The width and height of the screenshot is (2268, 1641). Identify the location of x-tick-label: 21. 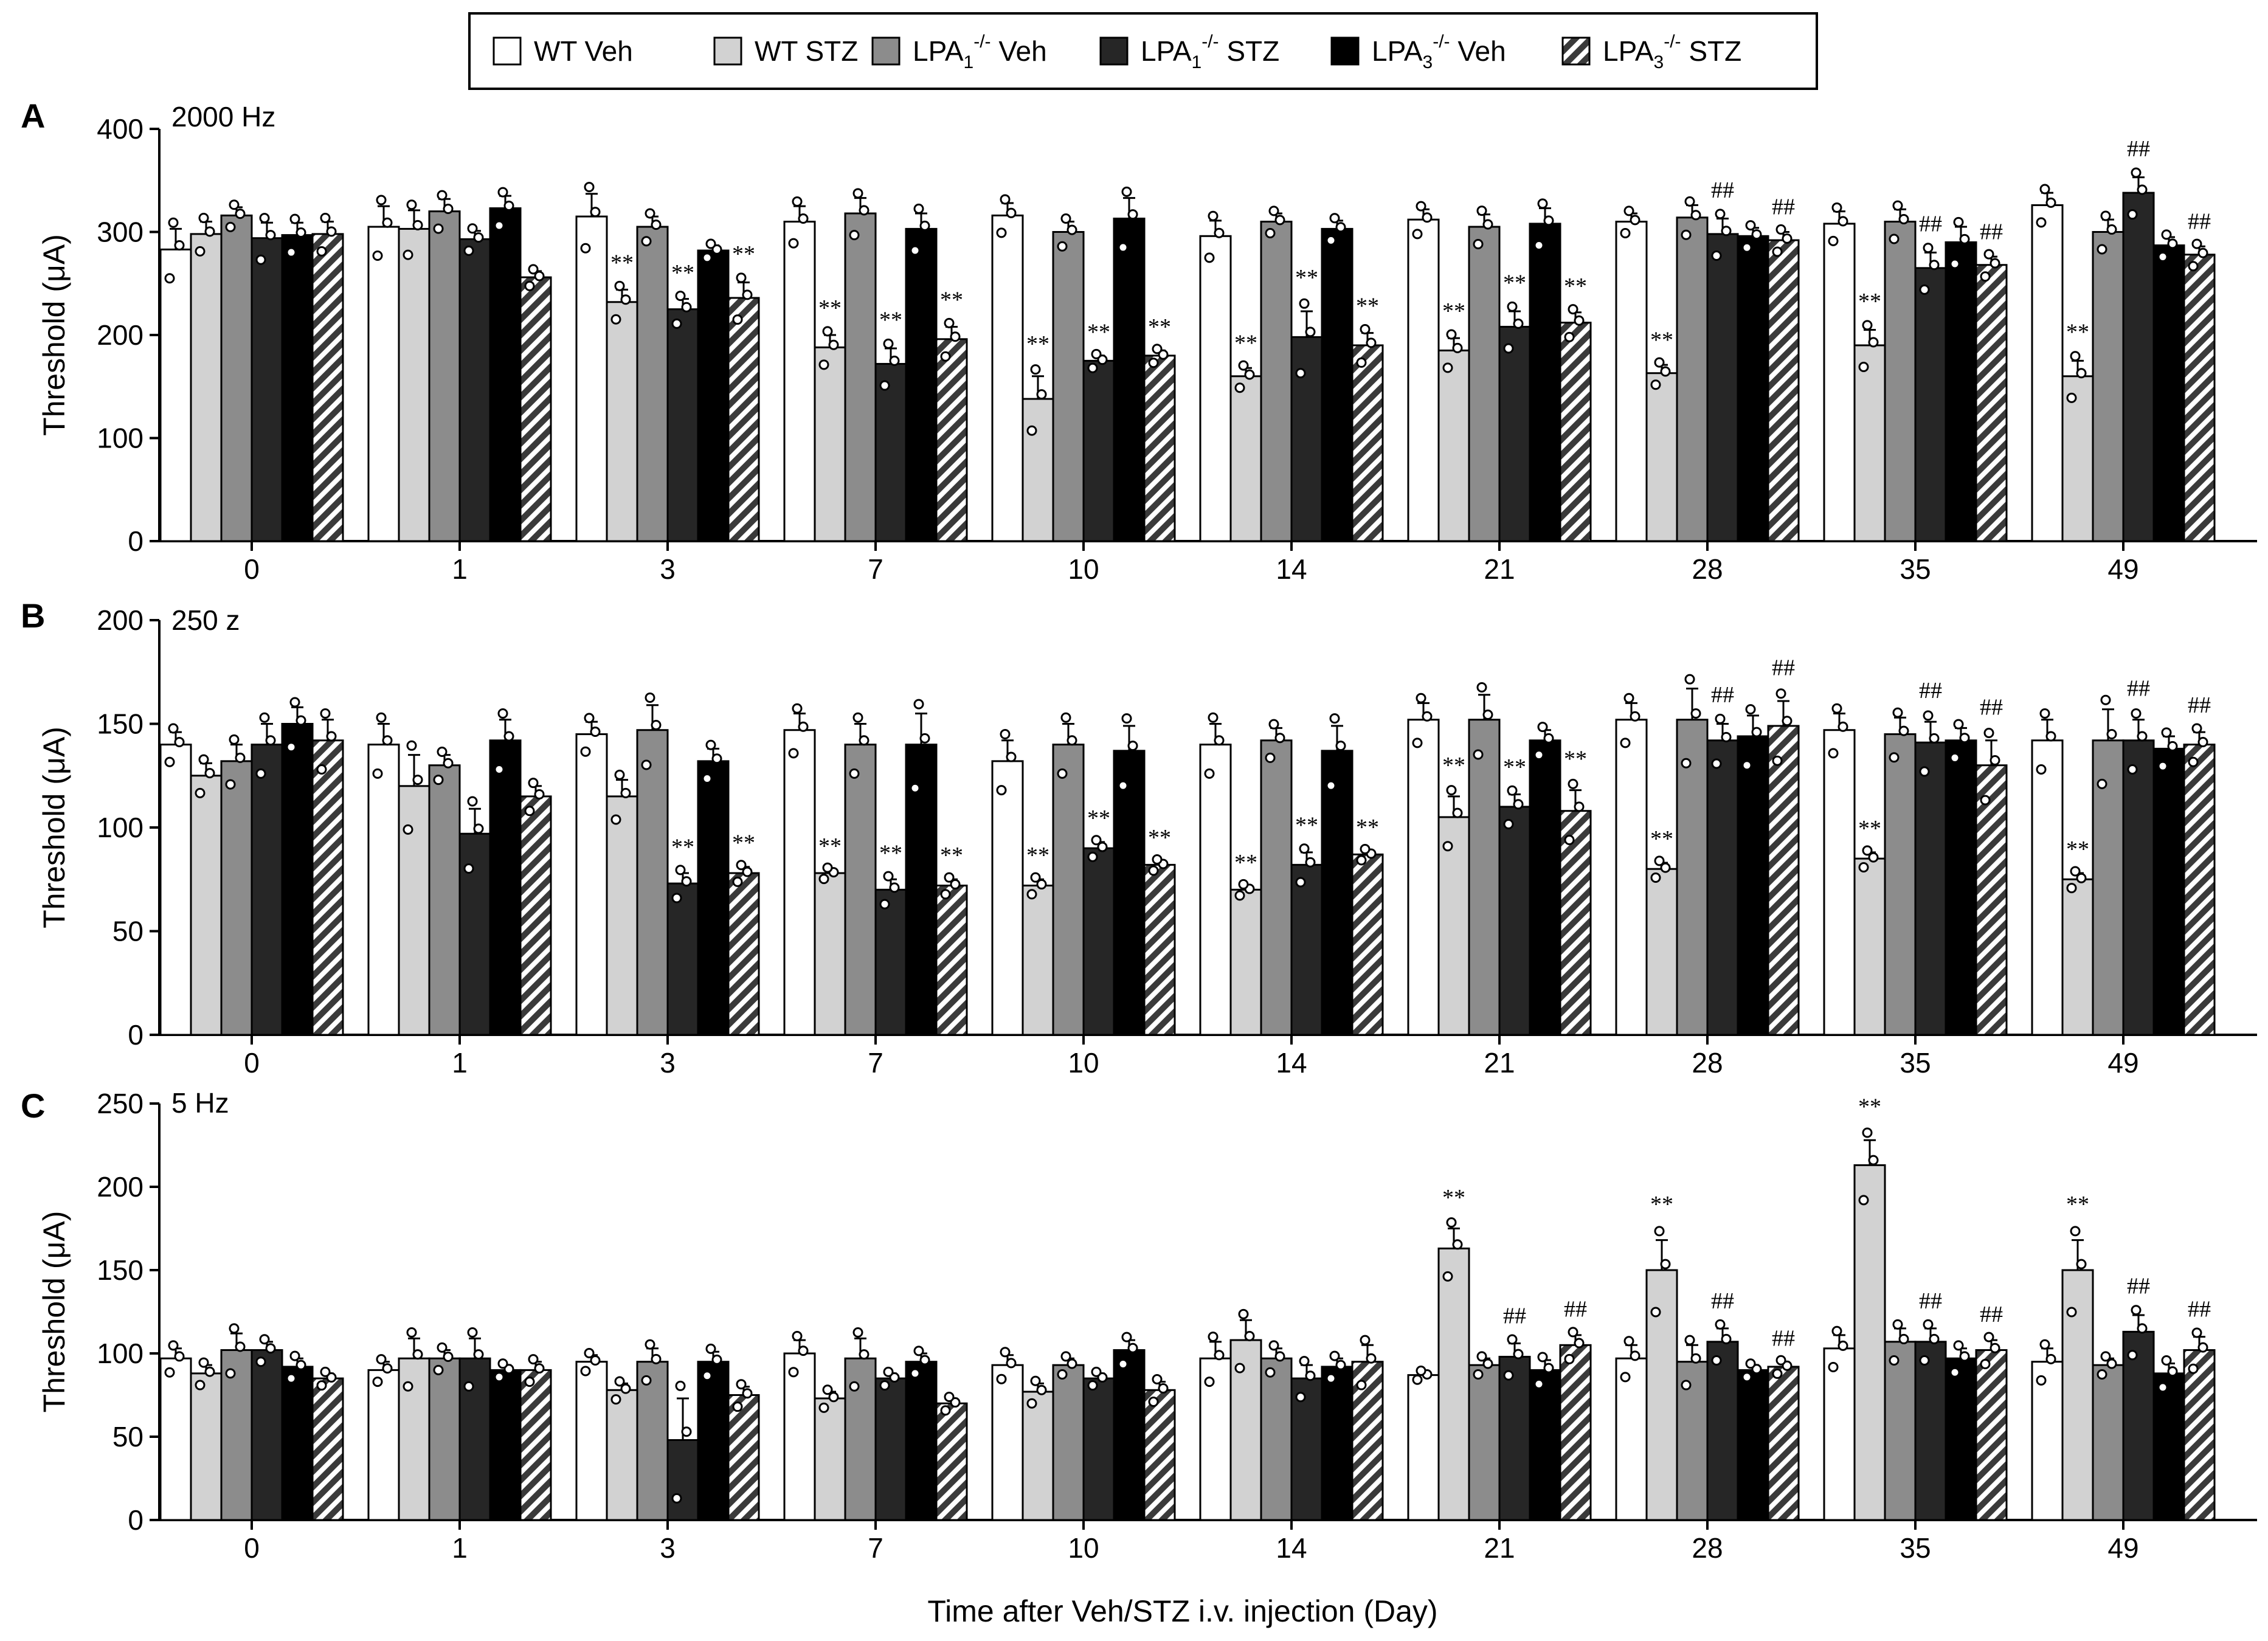
(1499, 1063).